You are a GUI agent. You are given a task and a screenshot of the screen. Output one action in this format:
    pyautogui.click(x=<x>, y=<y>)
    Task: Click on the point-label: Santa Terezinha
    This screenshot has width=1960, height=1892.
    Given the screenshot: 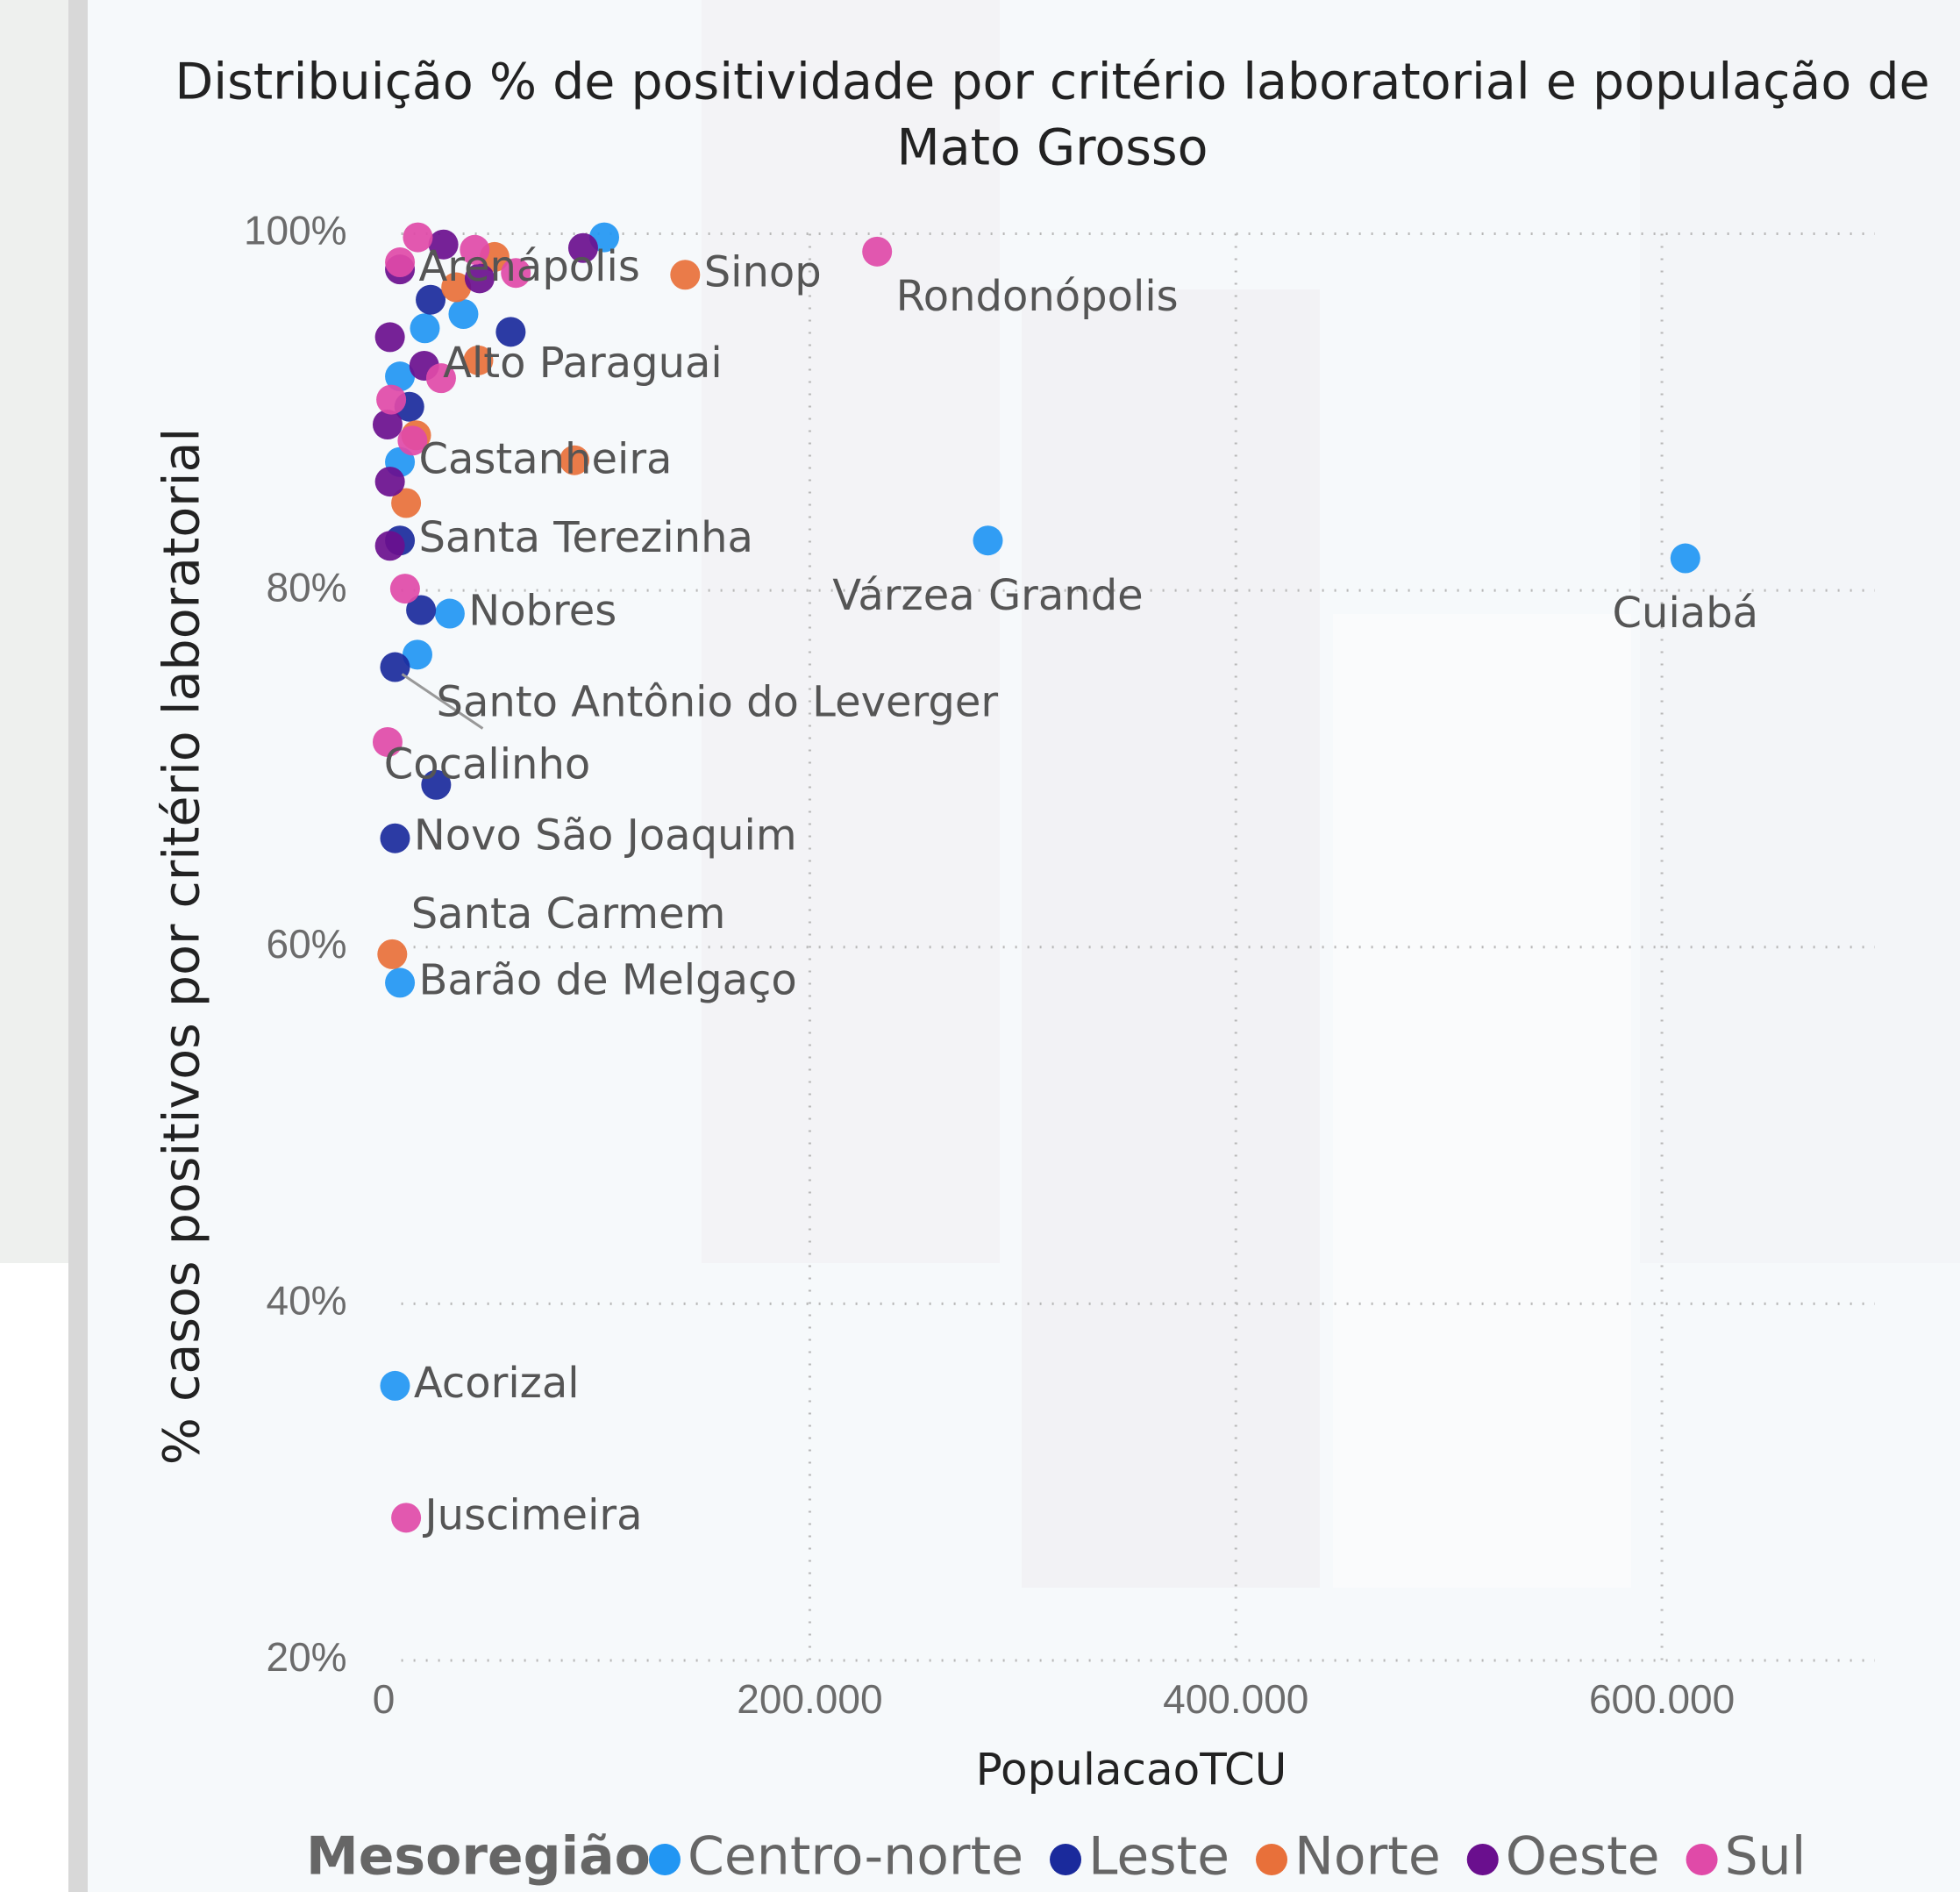 What is the action you would take?
    pyautogui.click(x=585, y=538)
    